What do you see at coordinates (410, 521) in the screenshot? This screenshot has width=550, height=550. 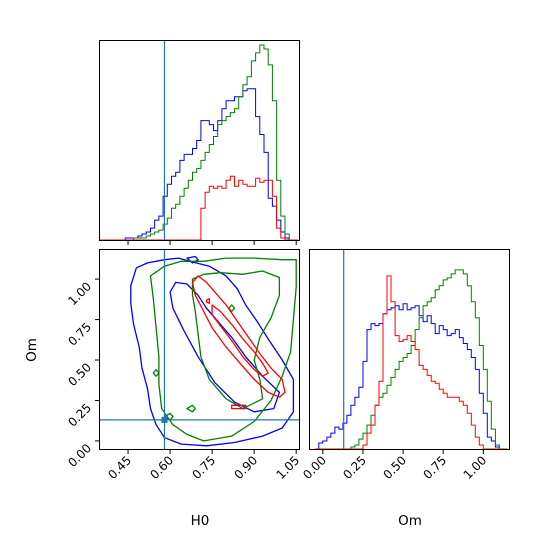 I see `x-axis-label-om: Om` at bounding box center [410, 521].